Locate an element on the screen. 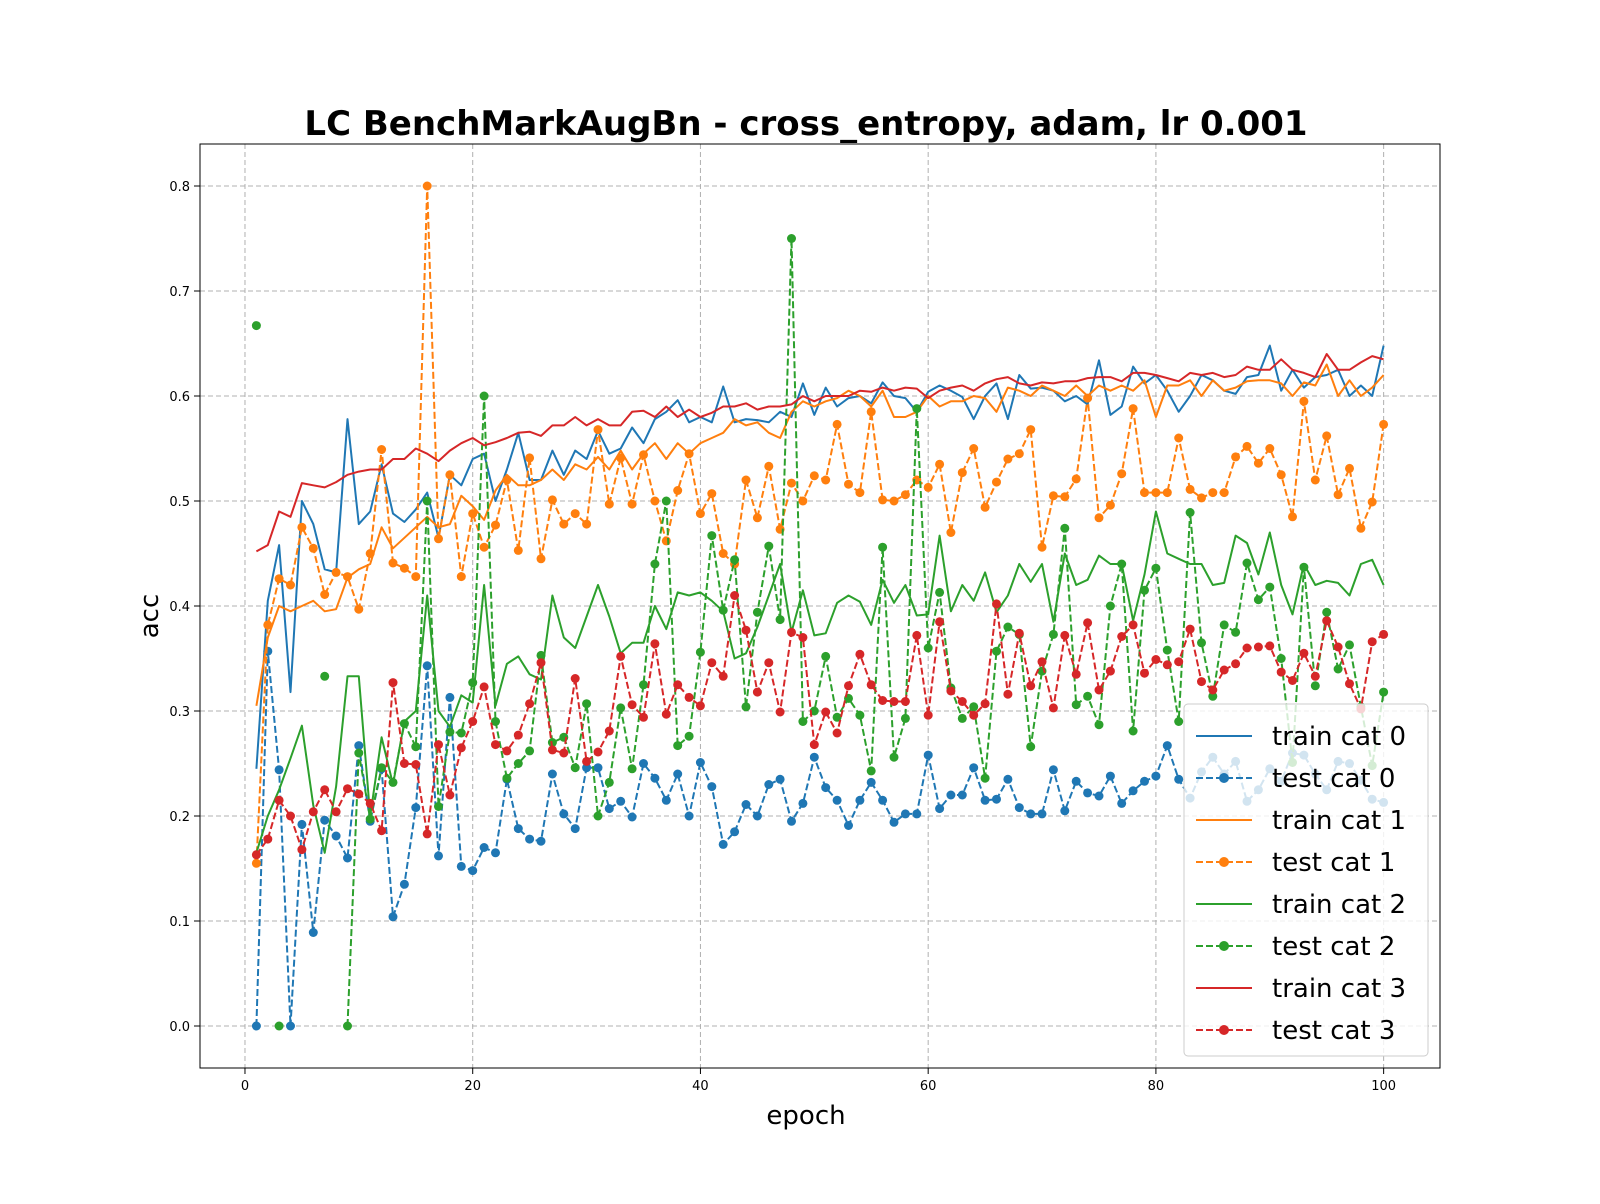  x-tick-label: 0 is located at coordinates (245, 1086).